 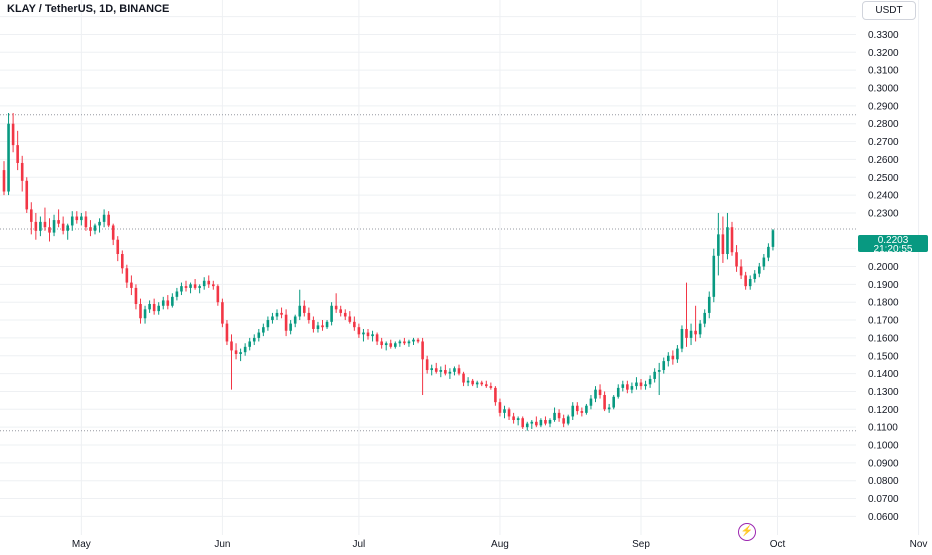 I want to click on currency-selector: USDT, so click(x=889, y=10).